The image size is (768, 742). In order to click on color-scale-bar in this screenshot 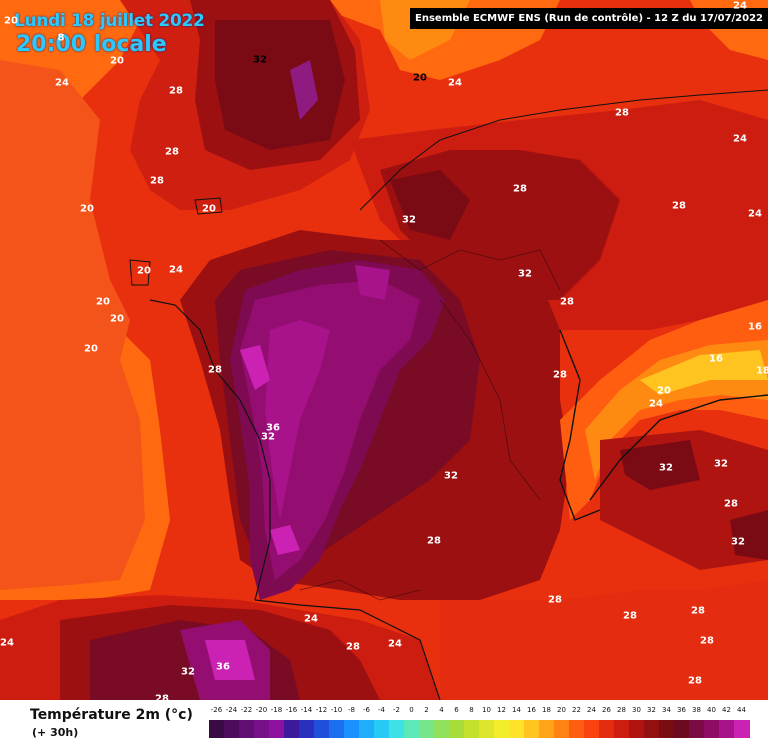, I will do `click(479, 729)`.